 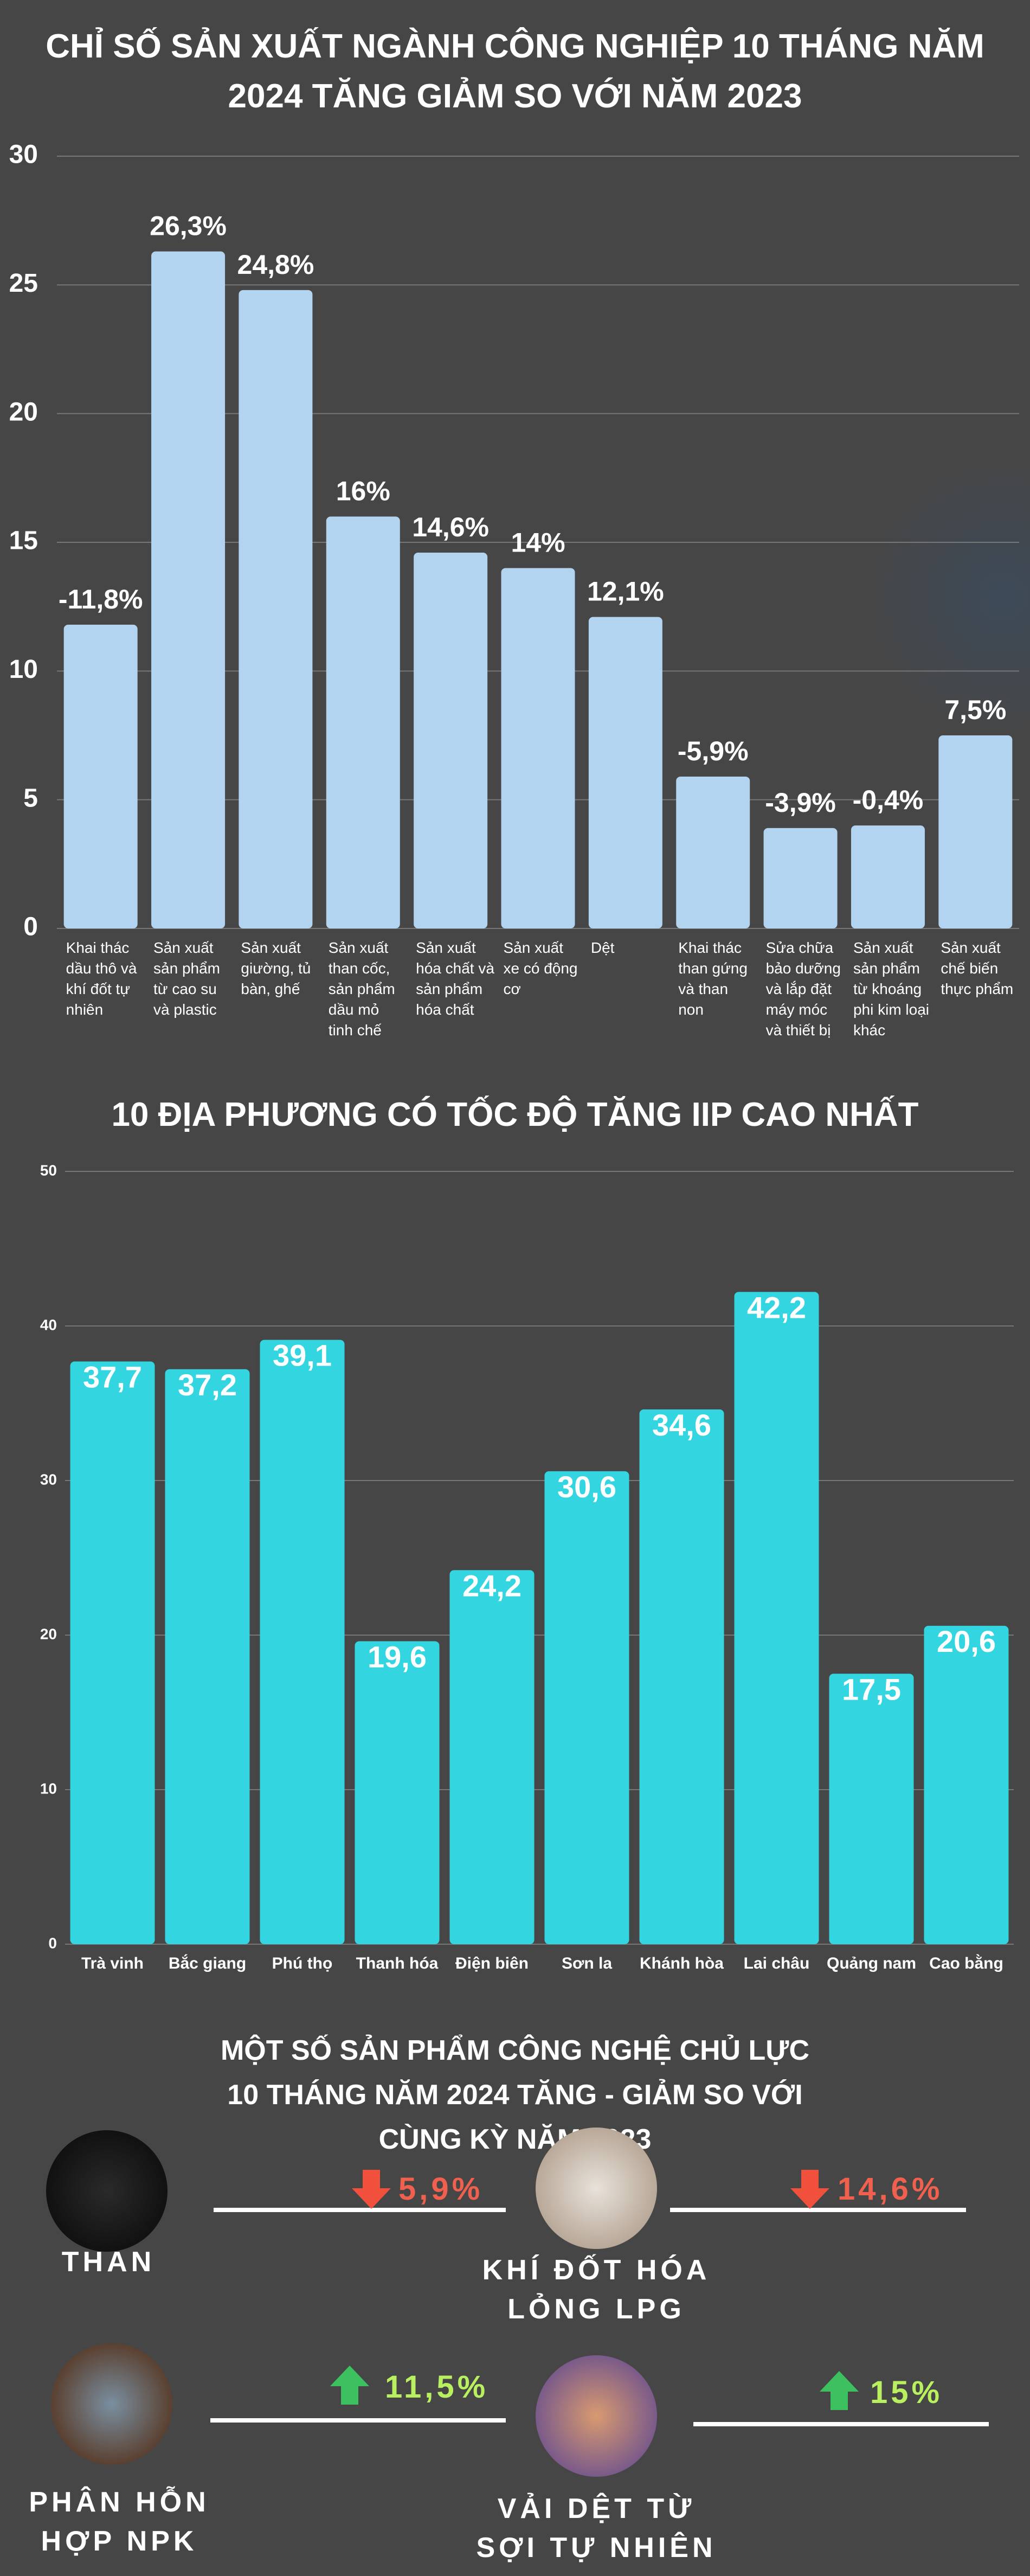 I want to click on product-name: PHÂN HỖN HỢP NPK, so click(x=119, y=2522).